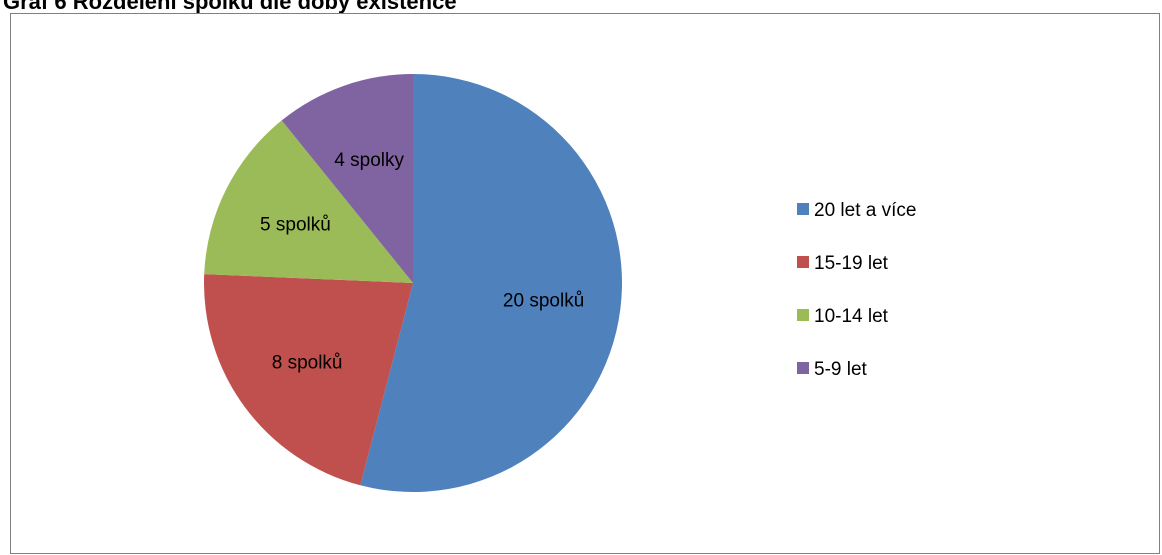  I want to click on slice-data-label: 8 spolků, so click(307, 362).